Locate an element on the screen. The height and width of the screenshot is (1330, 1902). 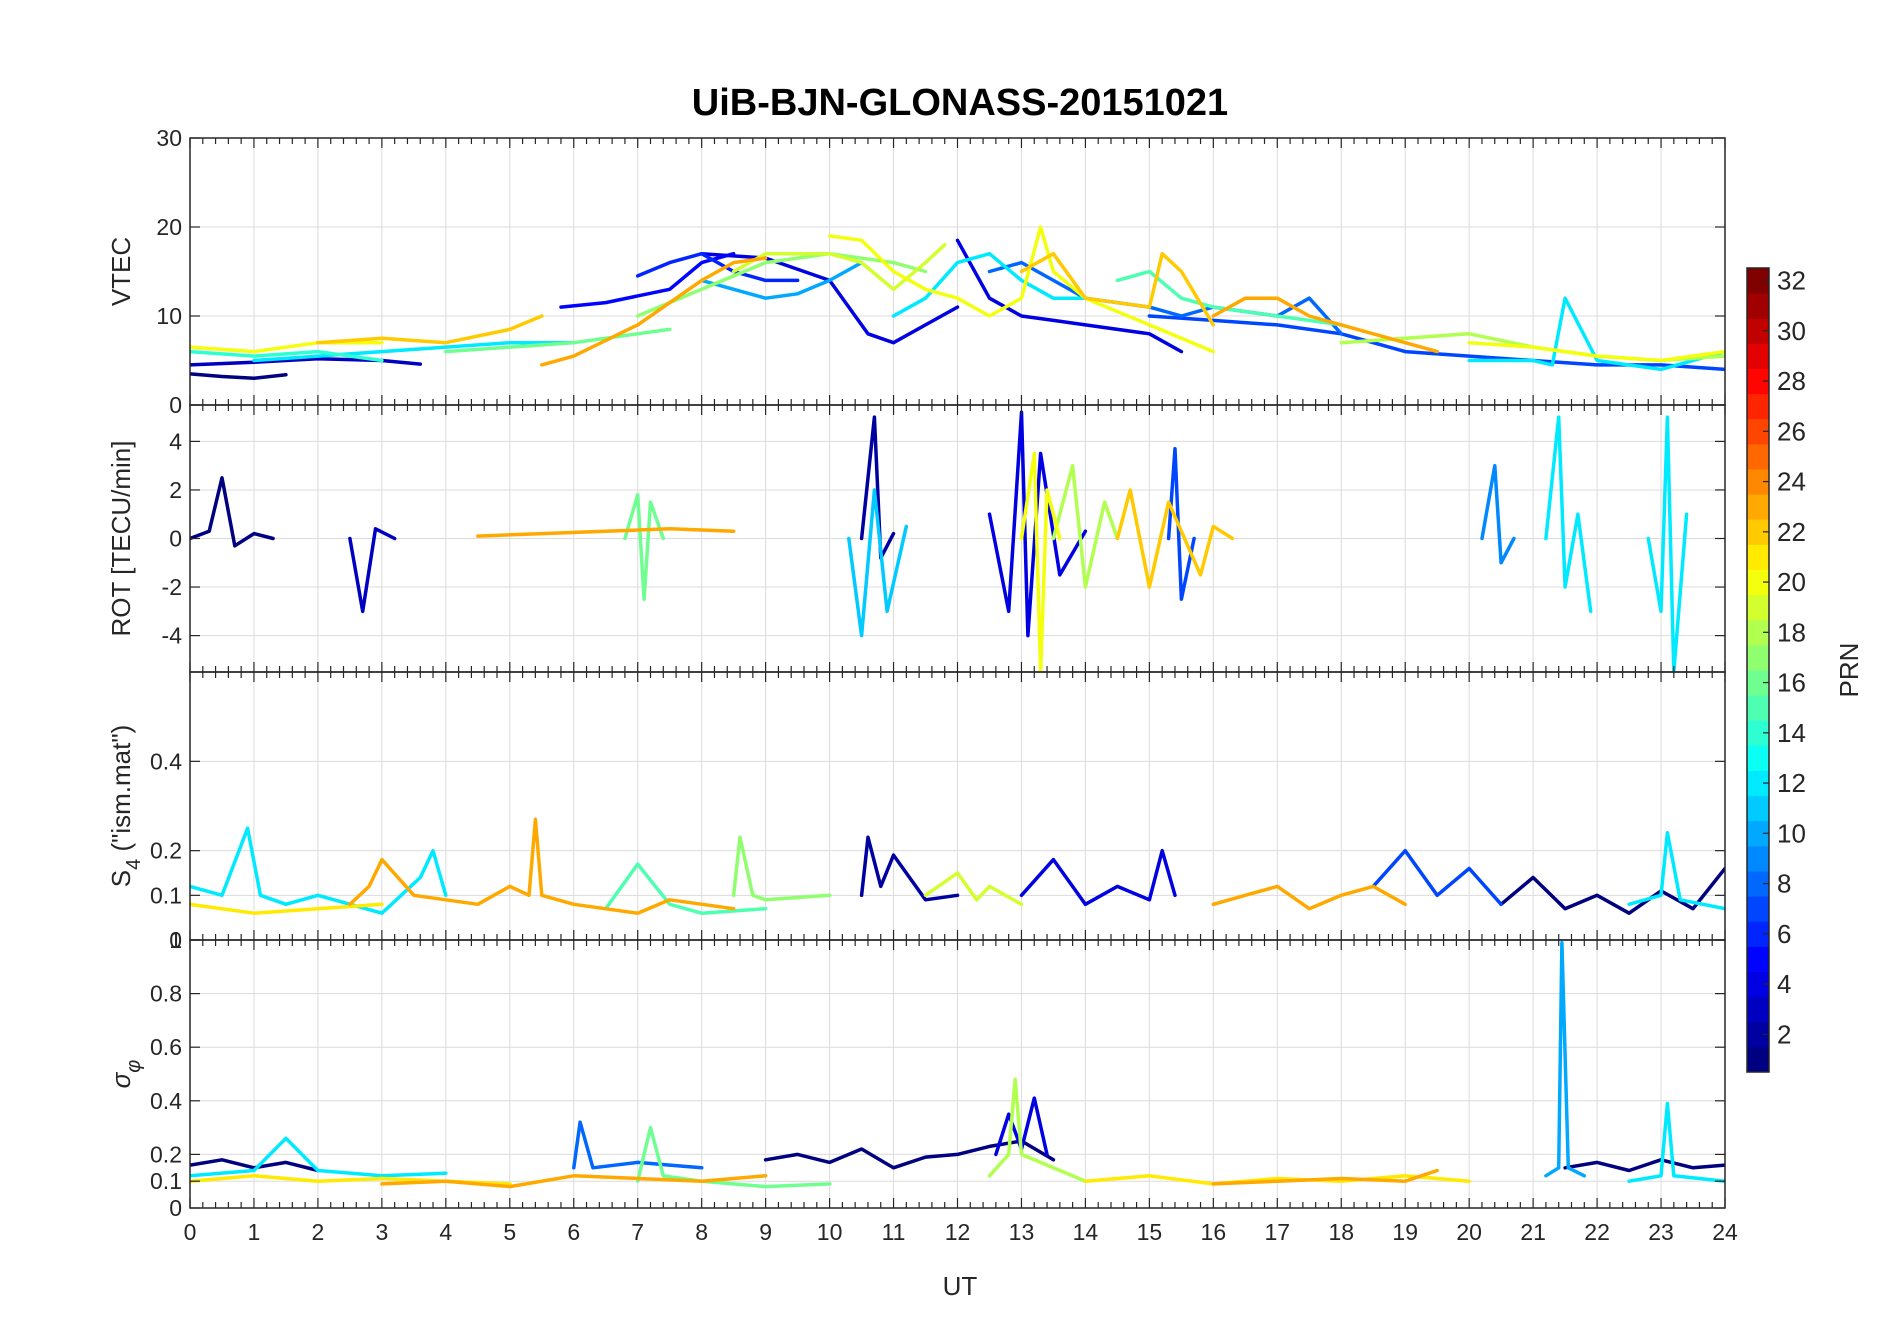
y-tick-label: 1 is located at coordinates (175, 940).